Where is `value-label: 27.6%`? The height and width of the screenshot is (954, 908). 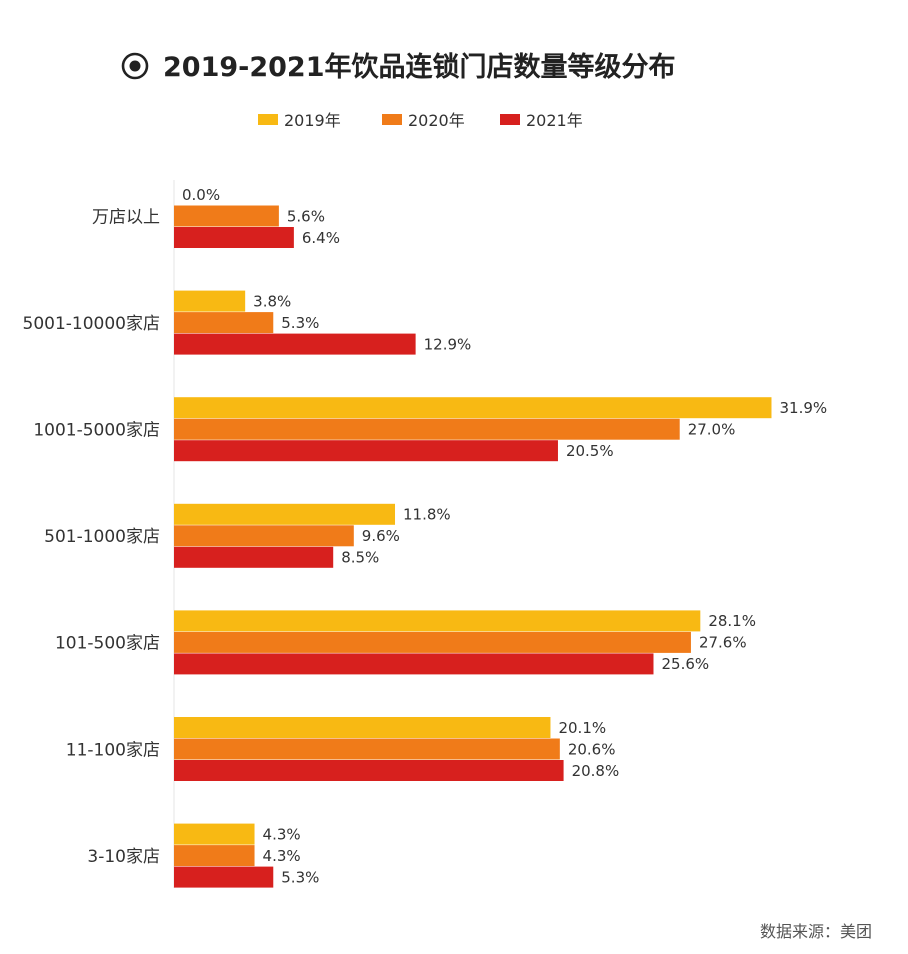 value-label: 27.6% is located at coordinates (723, 643).